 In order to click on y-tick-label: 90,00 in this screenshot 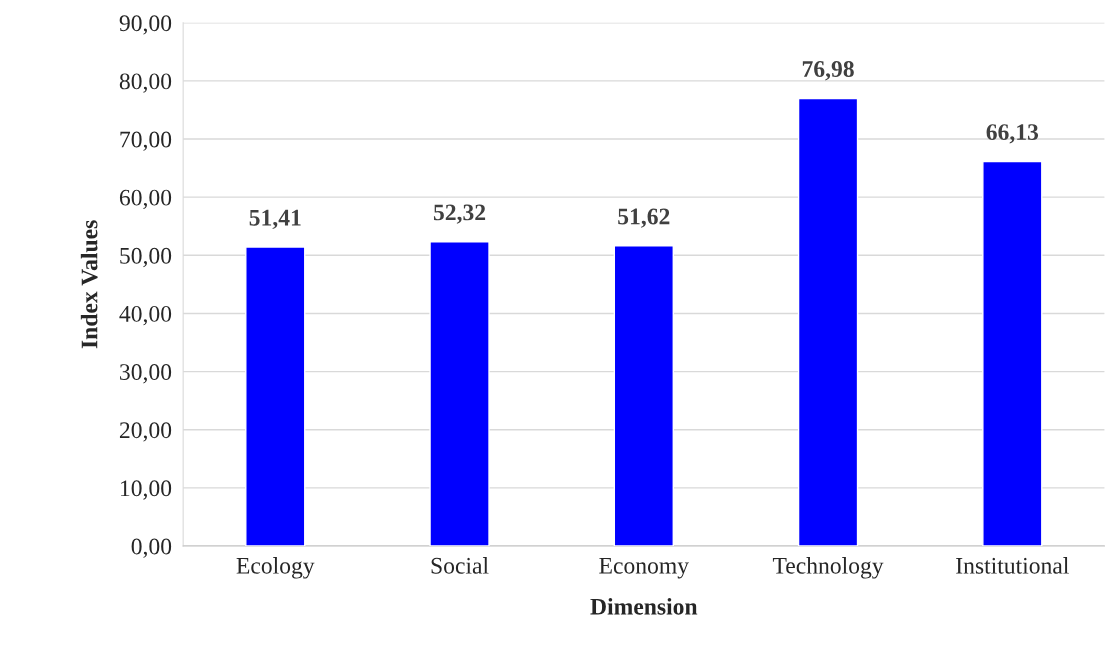, I will do `click(145, 25)`.